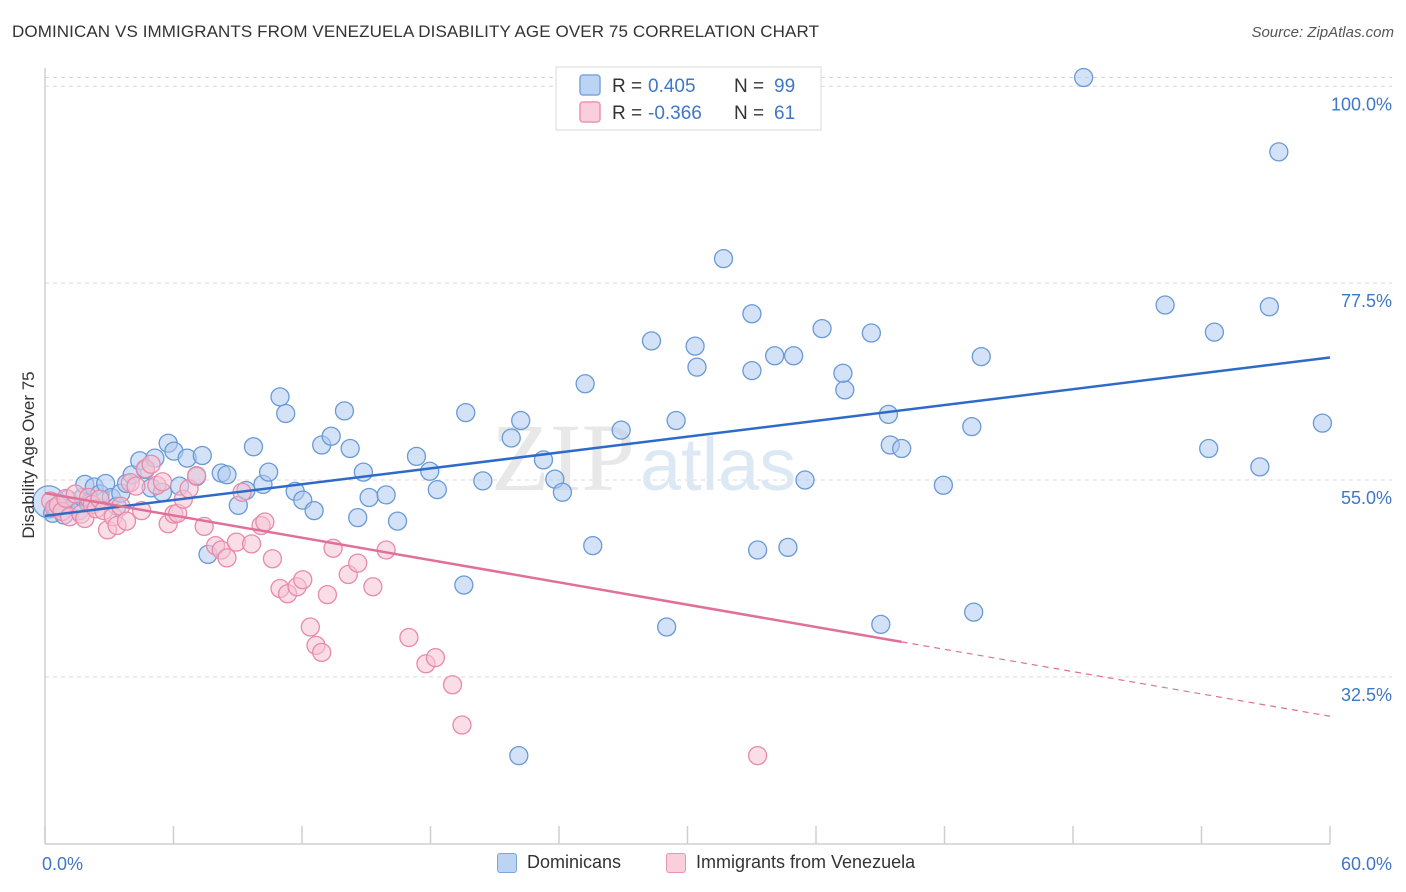 The height and width of the screenshot is (892, 1406). Describe the element at coordinates (676, 862) in the screenshot. I see `legend-swatch-pink` at that location.